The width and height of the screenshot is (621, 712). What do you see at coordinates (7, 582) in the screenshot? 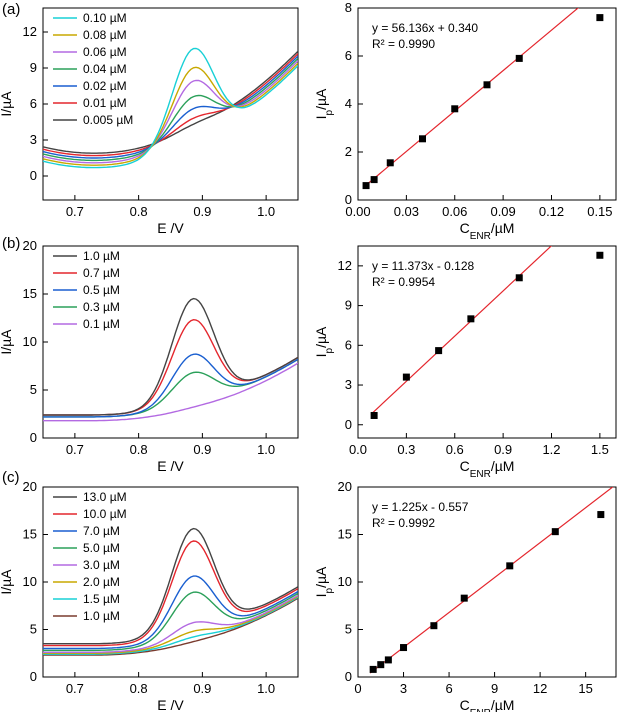
I see `cv-chart-c-ylabel: I/µA` at bounding box center [7, 582].